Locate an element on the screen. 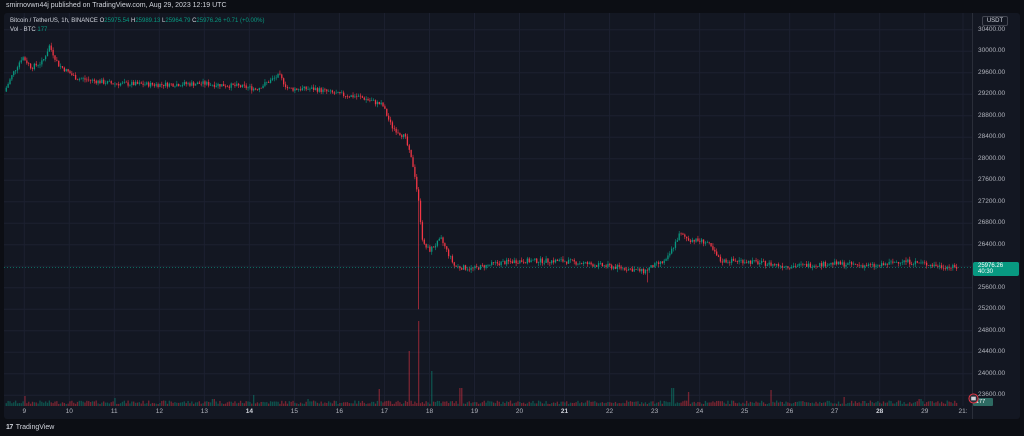  price-axis is located at coordinates (996, 216).